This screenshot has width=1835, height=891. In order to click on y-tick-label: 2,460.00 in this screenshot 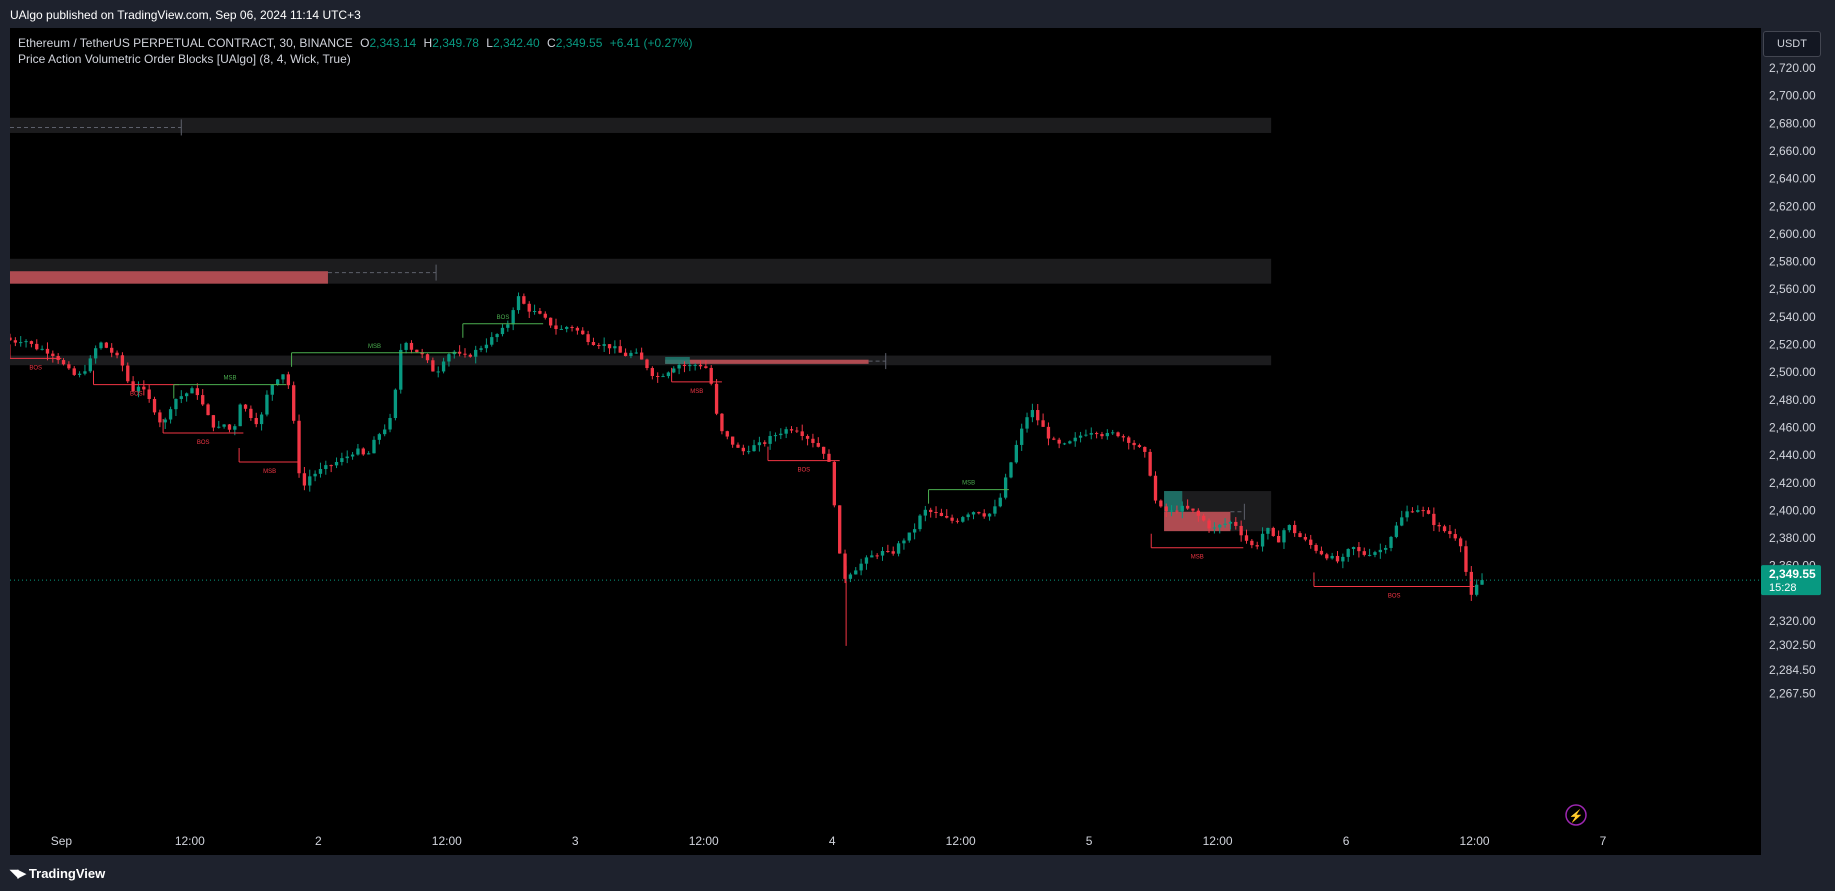, I will do `click(1792, 427)`.